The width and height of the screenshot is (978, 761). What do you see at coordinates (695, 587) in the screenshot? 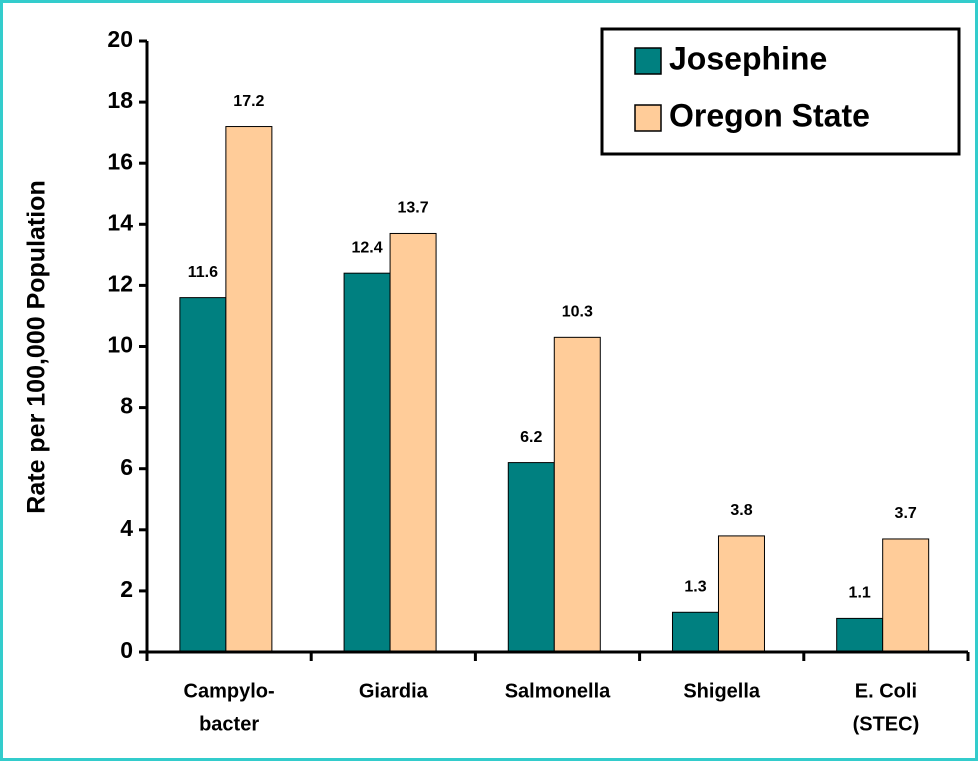
I see `value-label: 1.3` at bounding box center [695, 587].